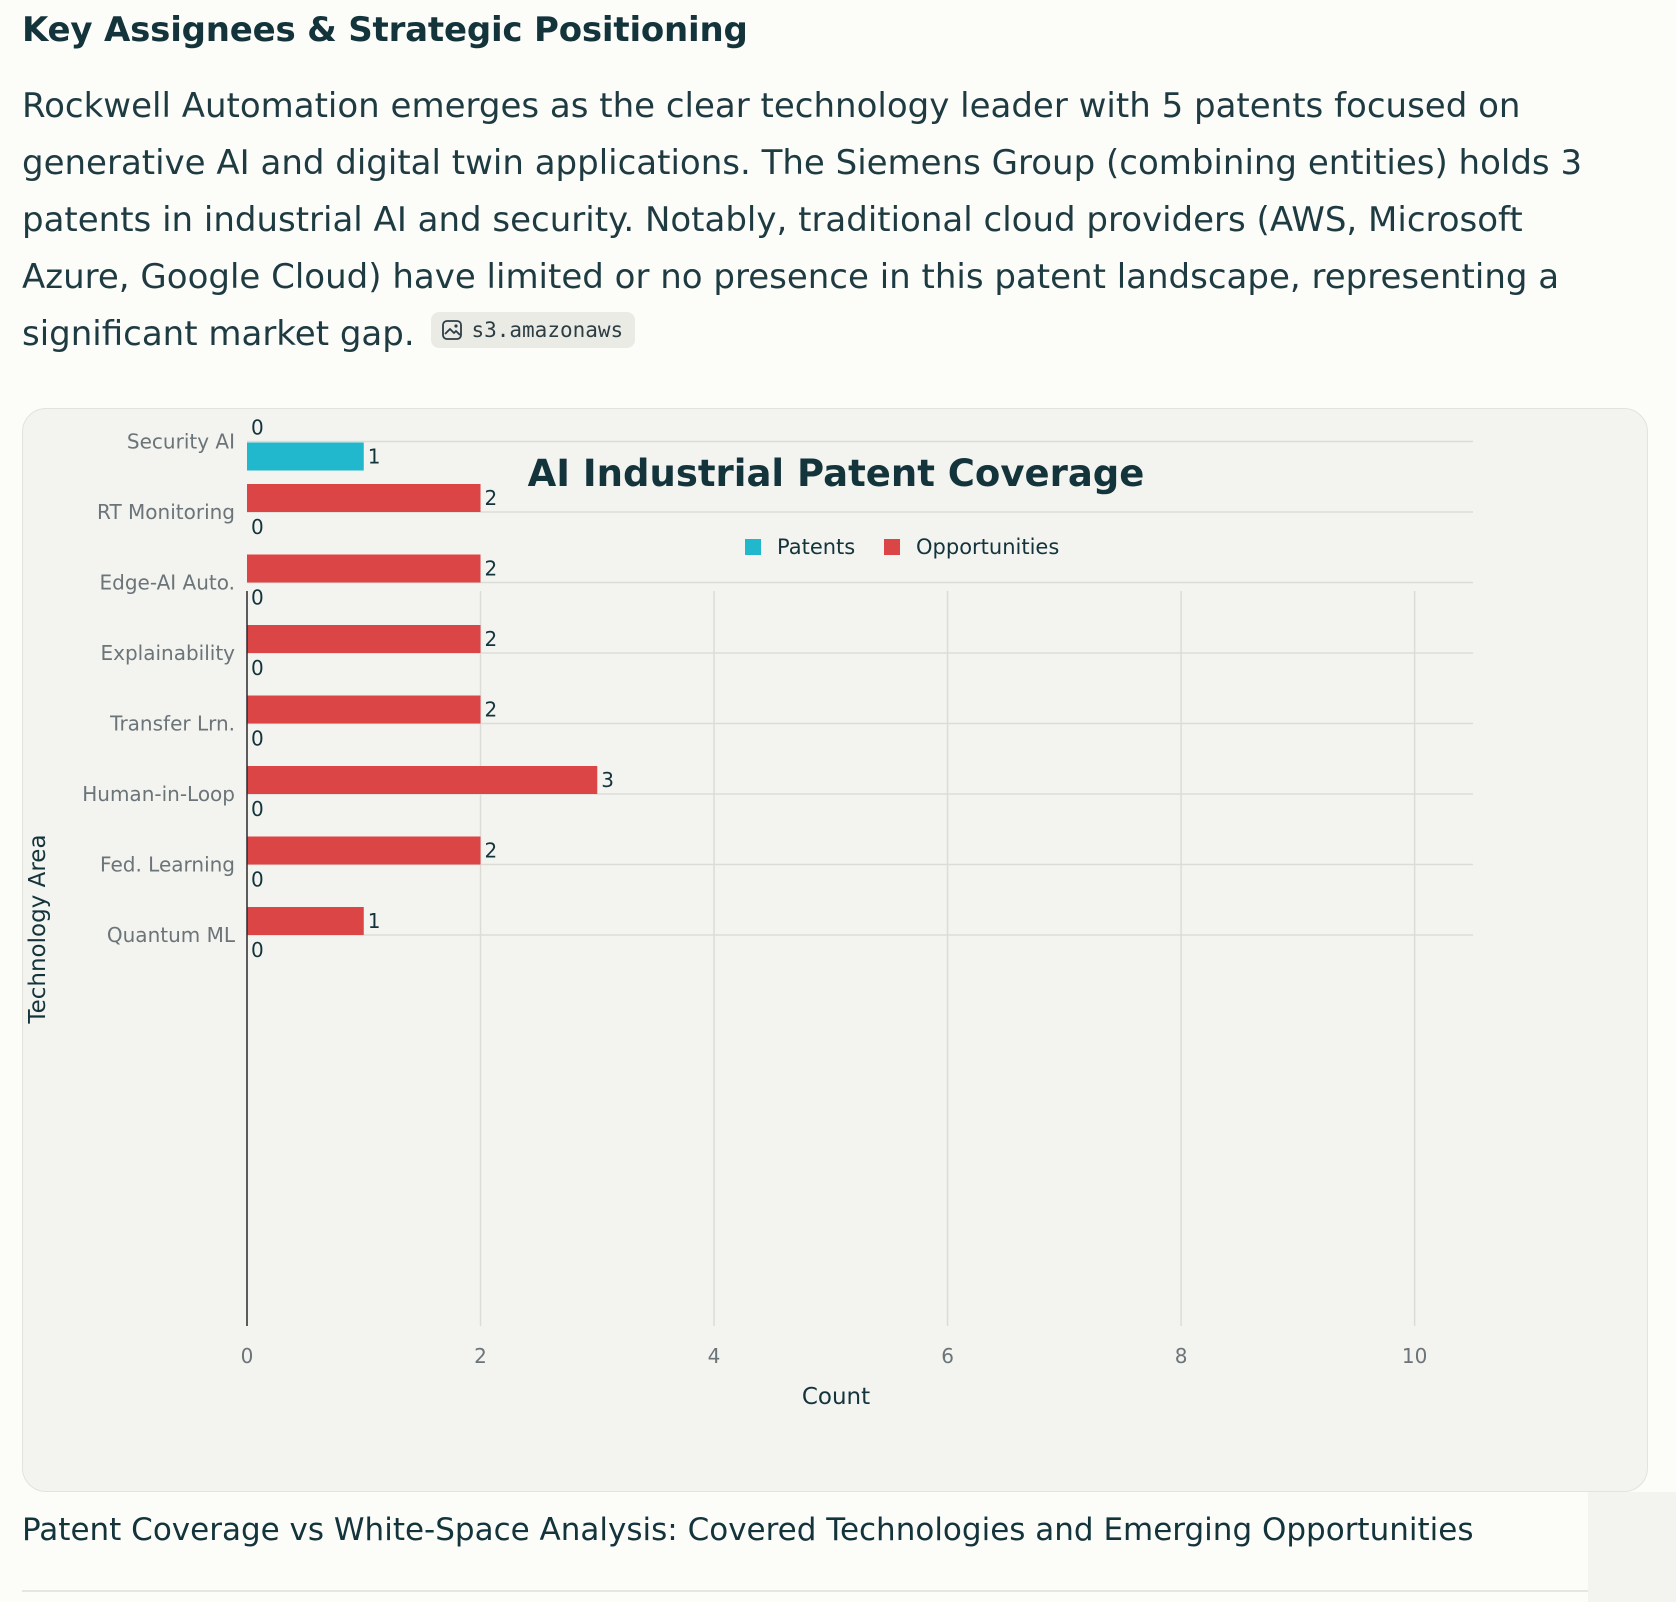 Image resolution: width=1676 pixels, height=1602 pixels. I want to click on x-tick-label: 10, so click(1414, 1356).